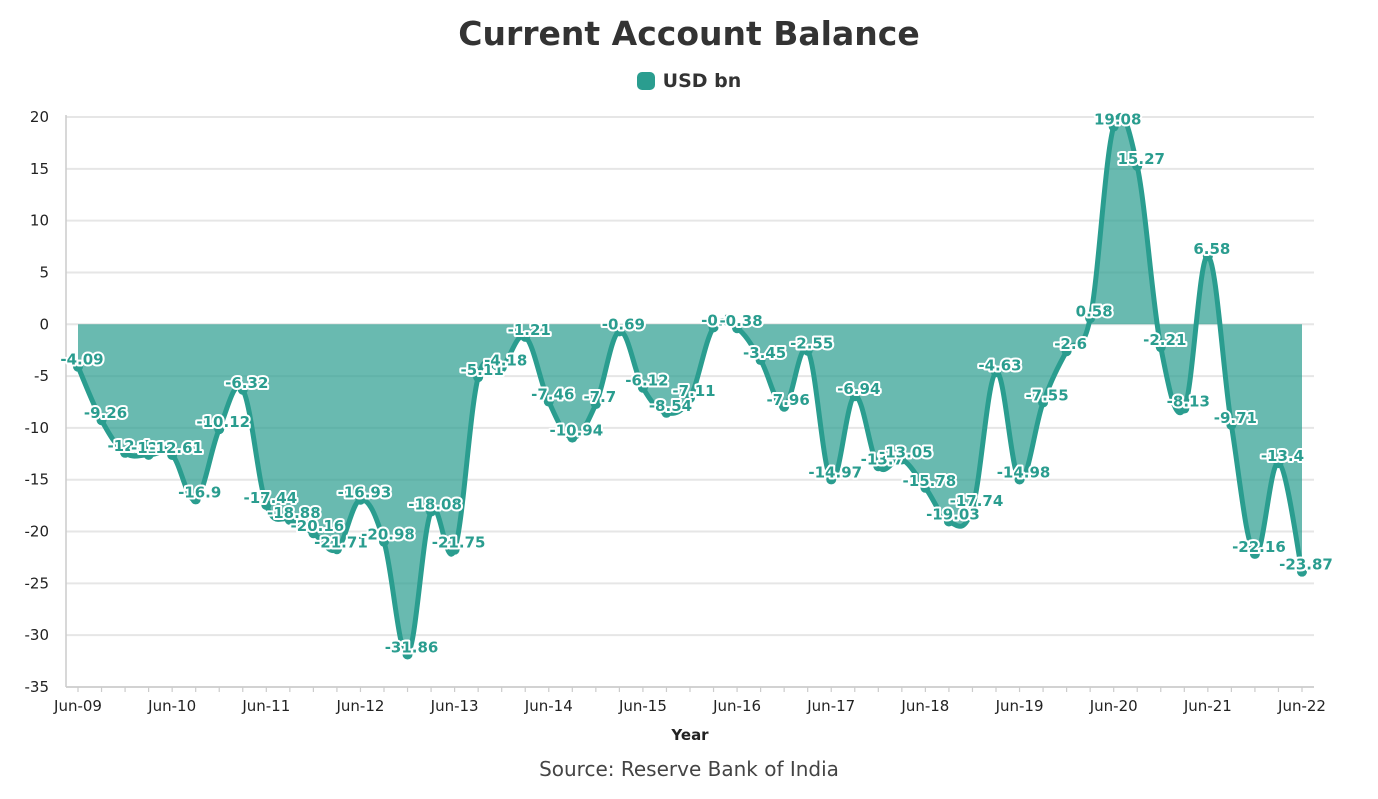 Image resolution: width=1378 pixels, height=799 pixels. What do you see at coordinates (689, 769) in the screenshot?
I see `source-note: Source: Reserve Bank of India` at bounding box center [689, 769].